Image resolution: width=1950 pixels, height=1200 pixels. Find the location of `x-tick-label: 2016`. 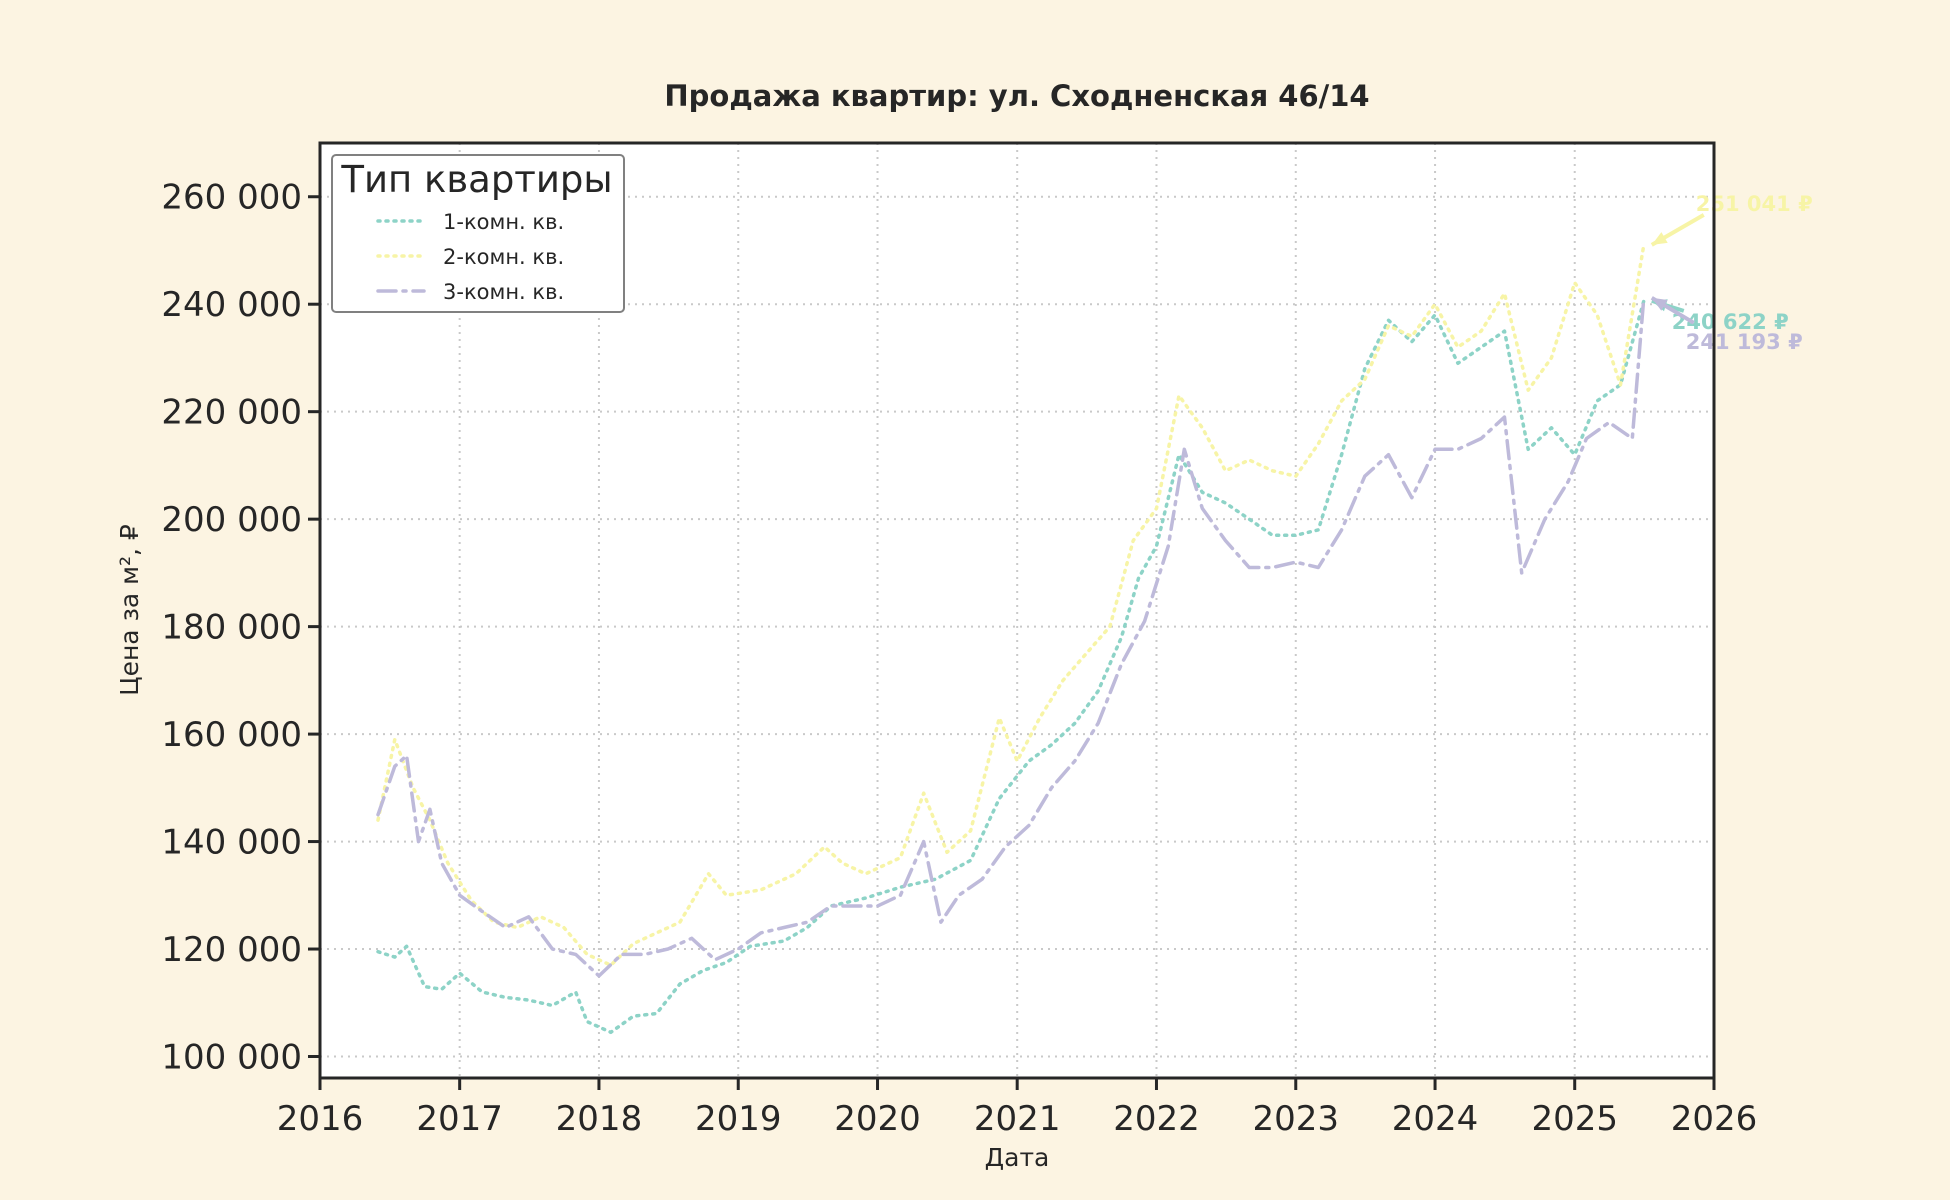

x-tick-label: 2016 is located at coordinates (320, 1119).